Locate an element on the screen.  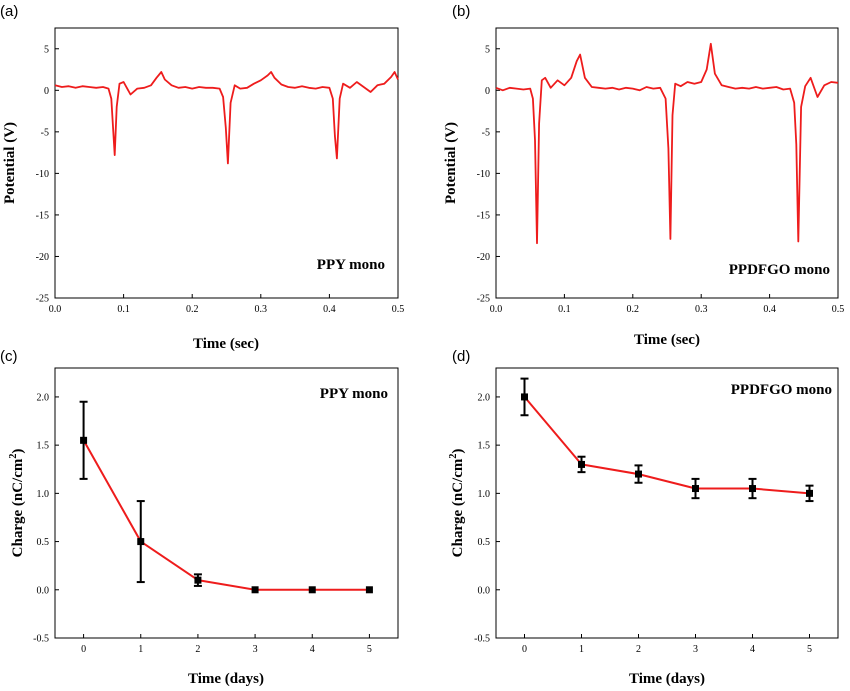
panel-label: (d) is located at coordinates (461, 356).